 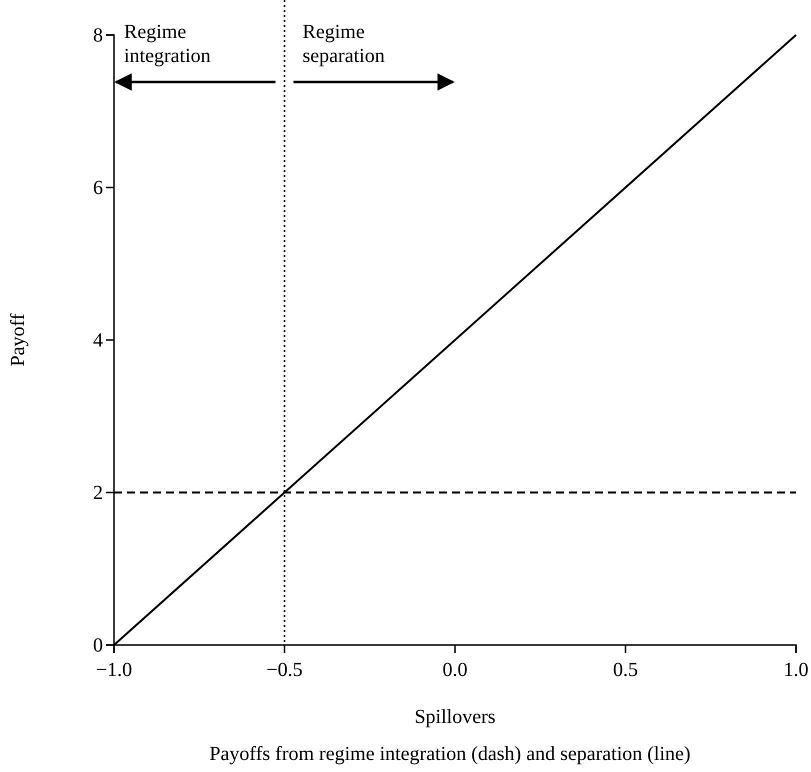 I want to click on y-axis-title: Payoff, so click(x=18, y=339).